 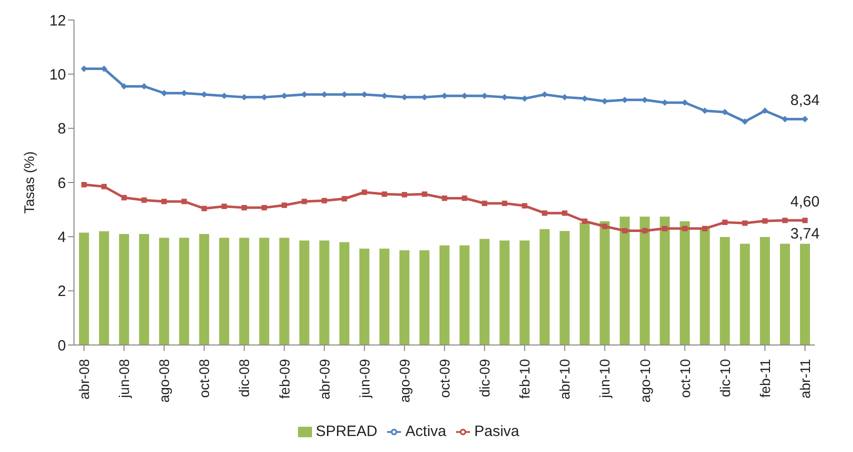 What do you see at coordinates (364, 378) in the screenshot?
I see `x-tick-label: jun-09` at bounding box center [364, 378].